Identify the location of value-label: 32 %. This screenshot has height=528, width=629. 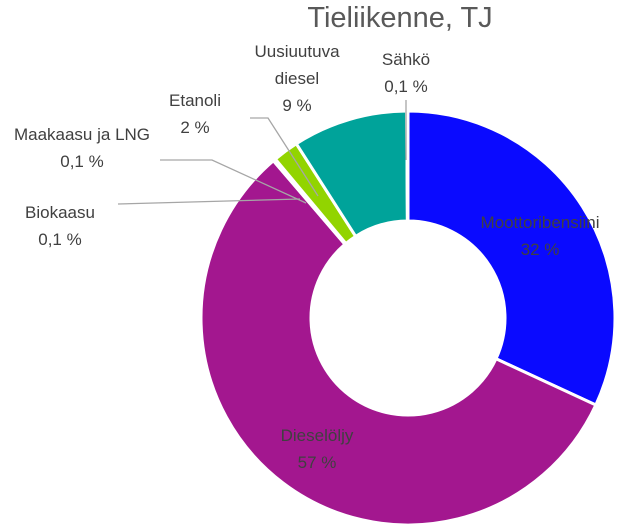
(540, 249).